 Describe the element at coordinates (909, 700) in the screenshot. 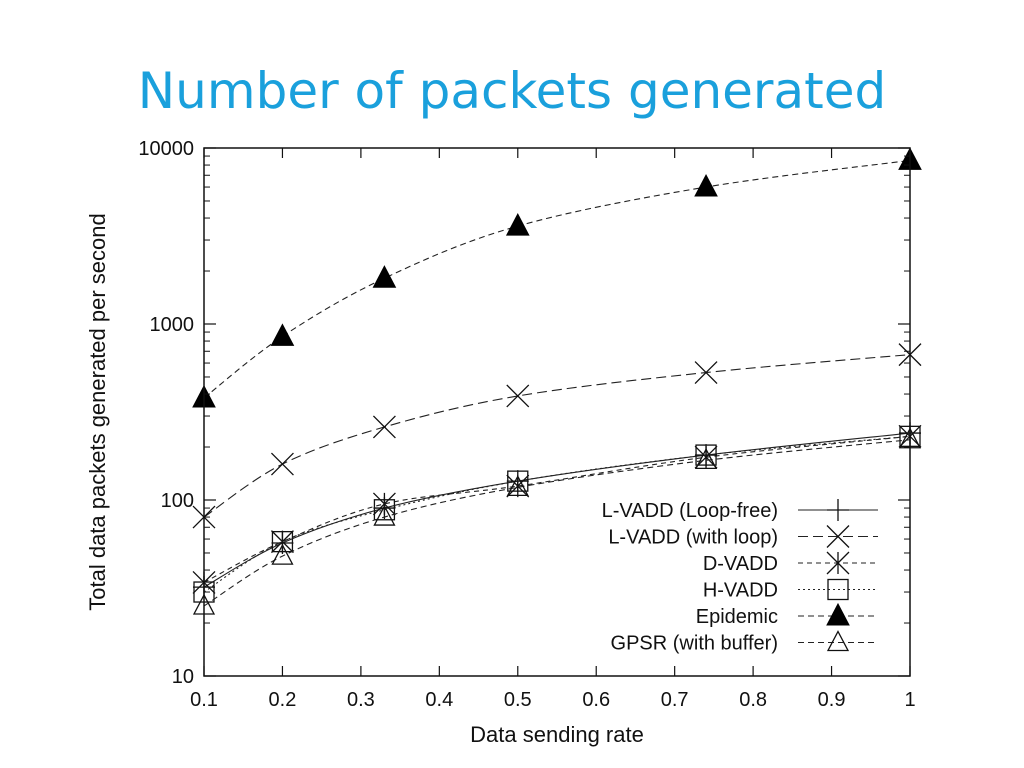

I see `x-tick-label: 1` at that location.